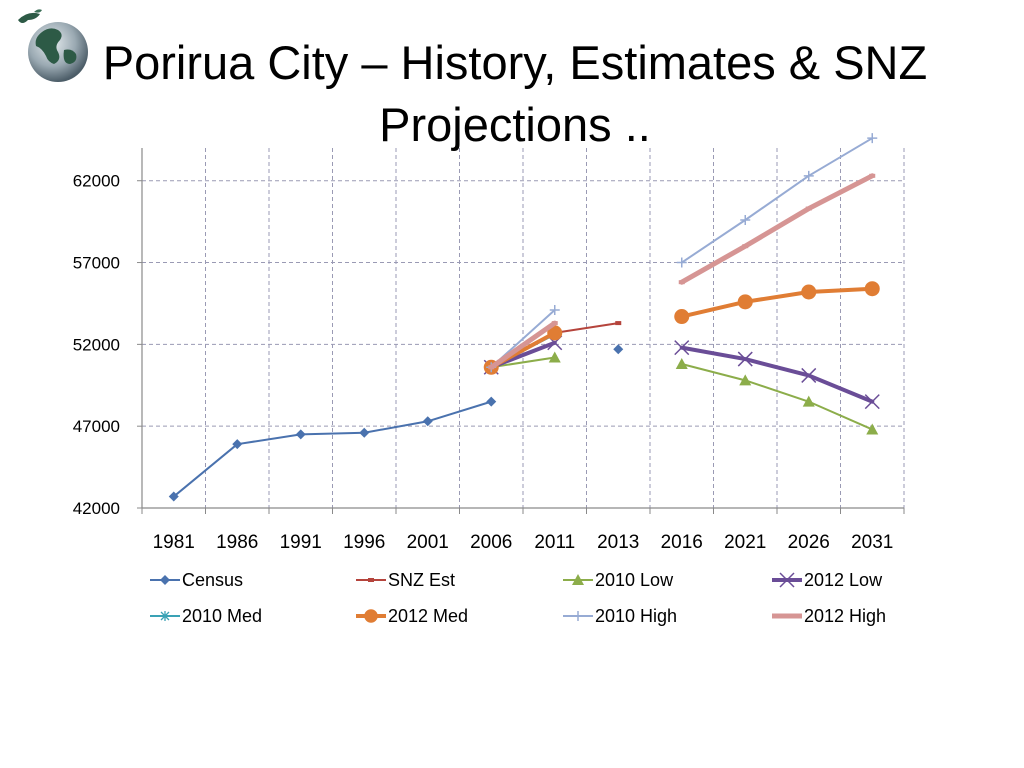 Image resolution: width=1024 pixels, height=768 pixels. Describe the element at coordinates (96, 426) in the screenshot. I see `y-tick-label: 47000` at that location.